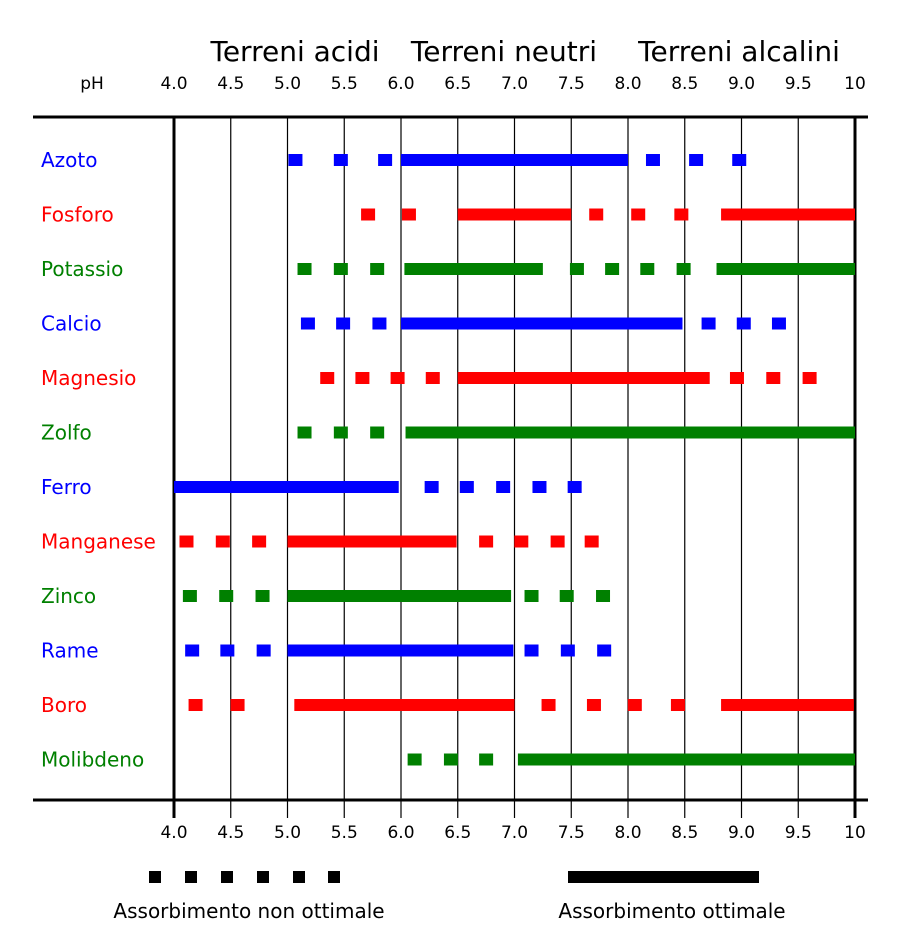 Image resolution: width=900 pixels, height=950 pixels. What do you see at coordinates (627, 833) in the screenshot?
I see `bottom-tick-label: 8.0` at bounding box center [627, 833].